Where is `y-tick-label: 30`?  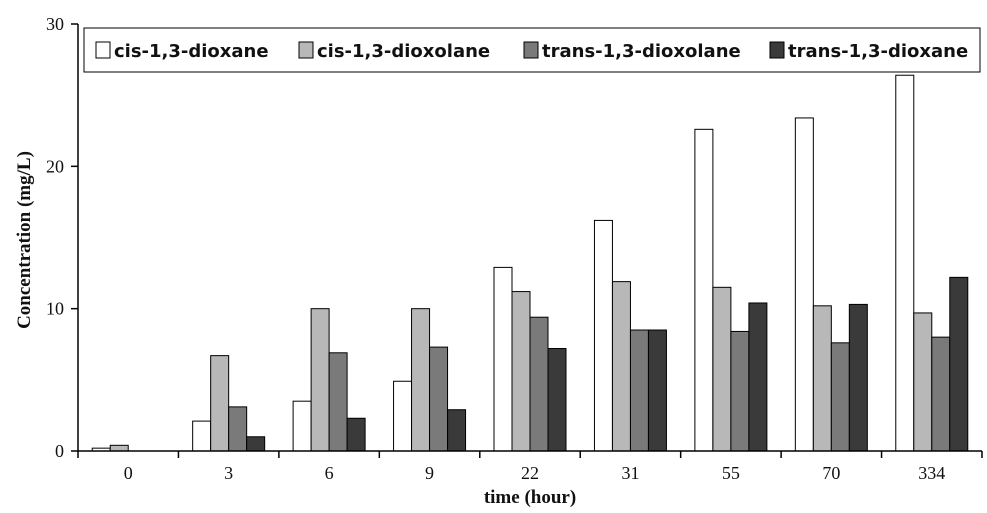 y-tick-label: 30 is located at coordinates (55, 24).